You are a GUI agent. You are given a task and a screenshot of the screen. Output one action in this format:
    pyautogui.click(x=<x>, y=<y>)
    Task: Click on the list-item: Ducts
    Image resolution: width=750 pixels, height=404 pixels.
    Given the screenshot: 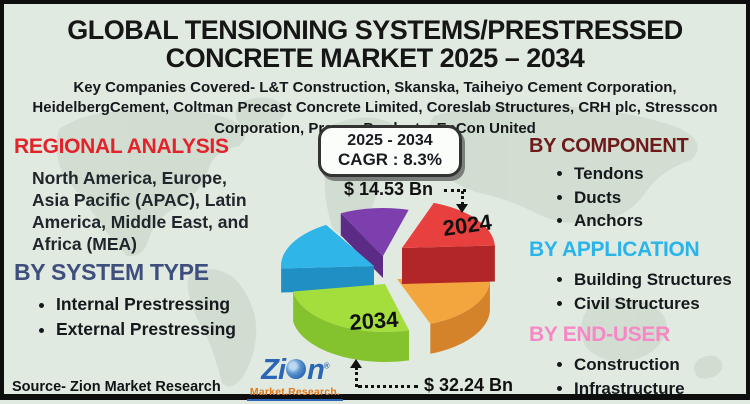 What is the action you would take?
    pyautogui.click(x=658, y=198)
    